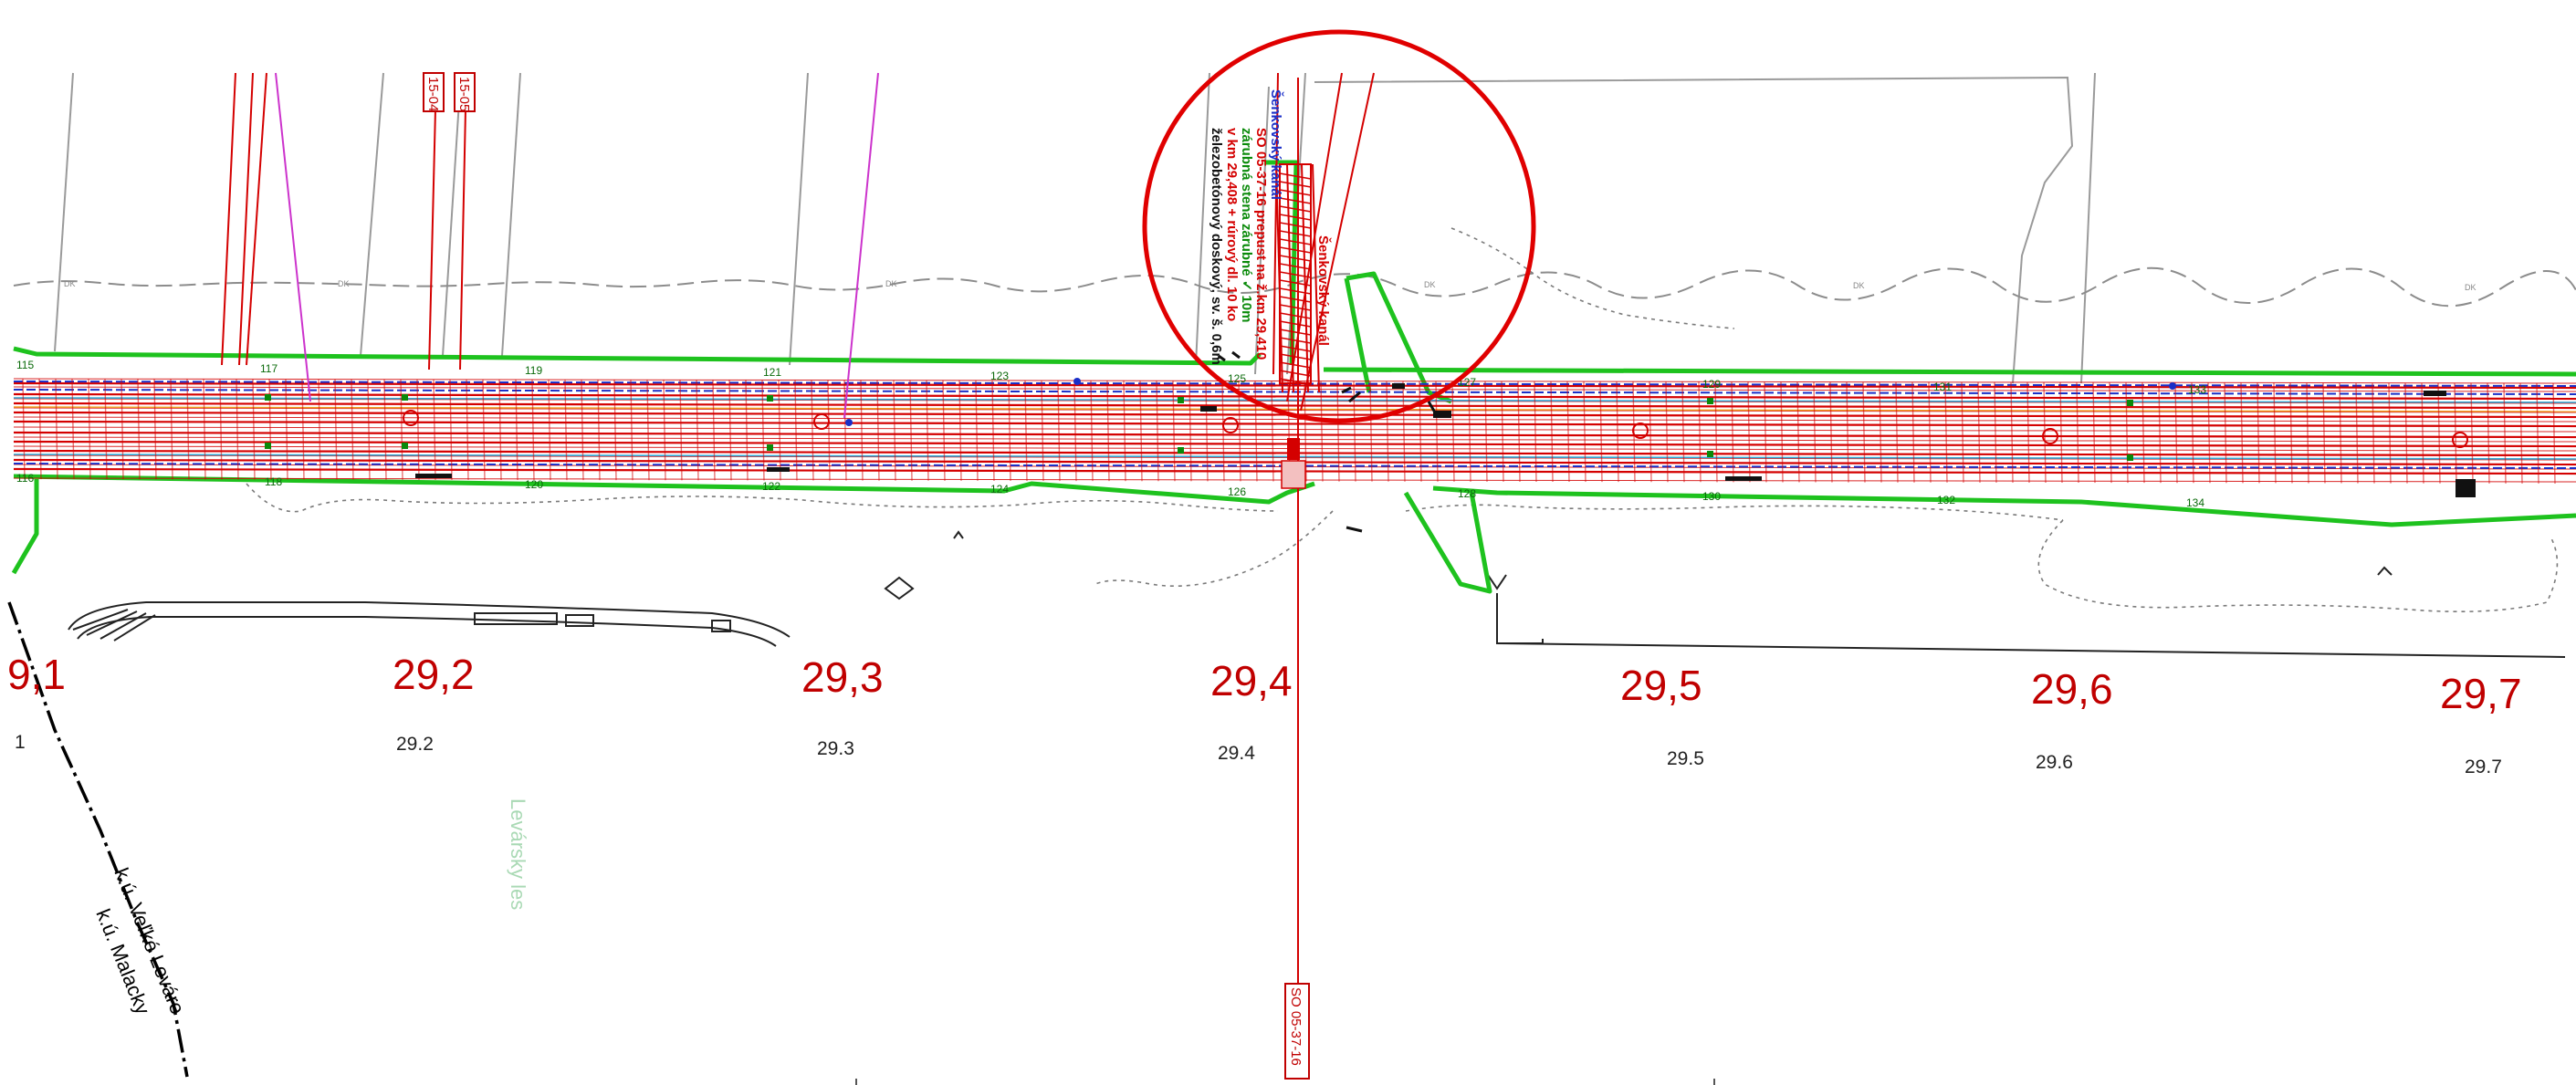 The width and height of the screenshot is (2576, 1085). I want to click on svg-text: 121, so click(772, 372).